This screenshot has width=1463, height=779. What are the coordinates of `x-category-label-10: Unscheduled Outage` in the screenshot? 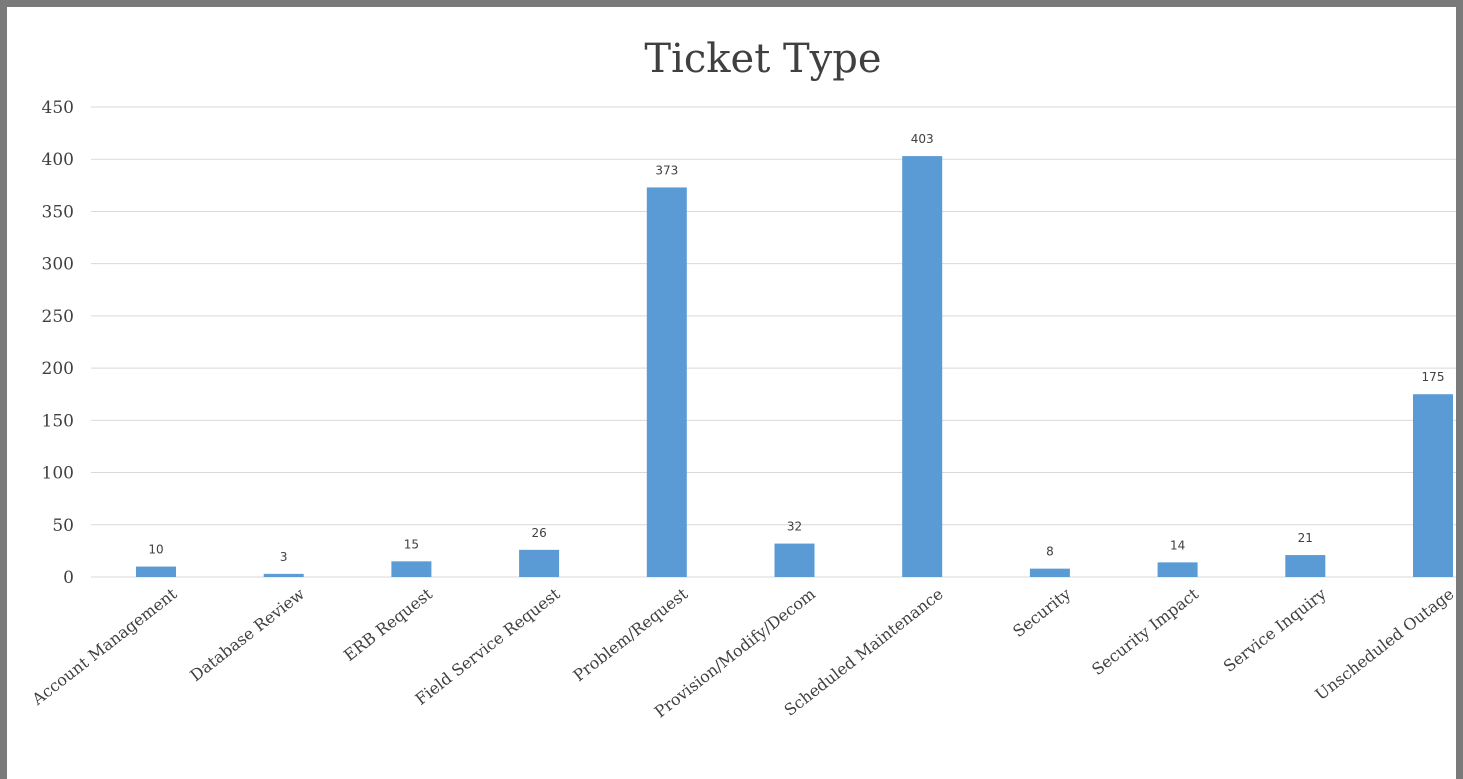 It's located at (1385, 644).